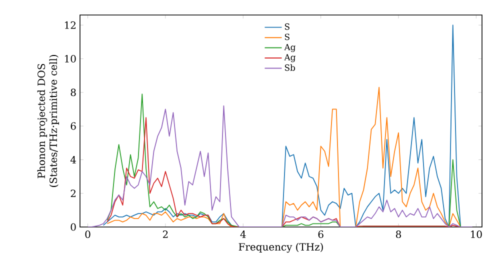  Describe the element at coordinates (243, 234) in the screenshot. I see `x-tick-label: 4` at that location.